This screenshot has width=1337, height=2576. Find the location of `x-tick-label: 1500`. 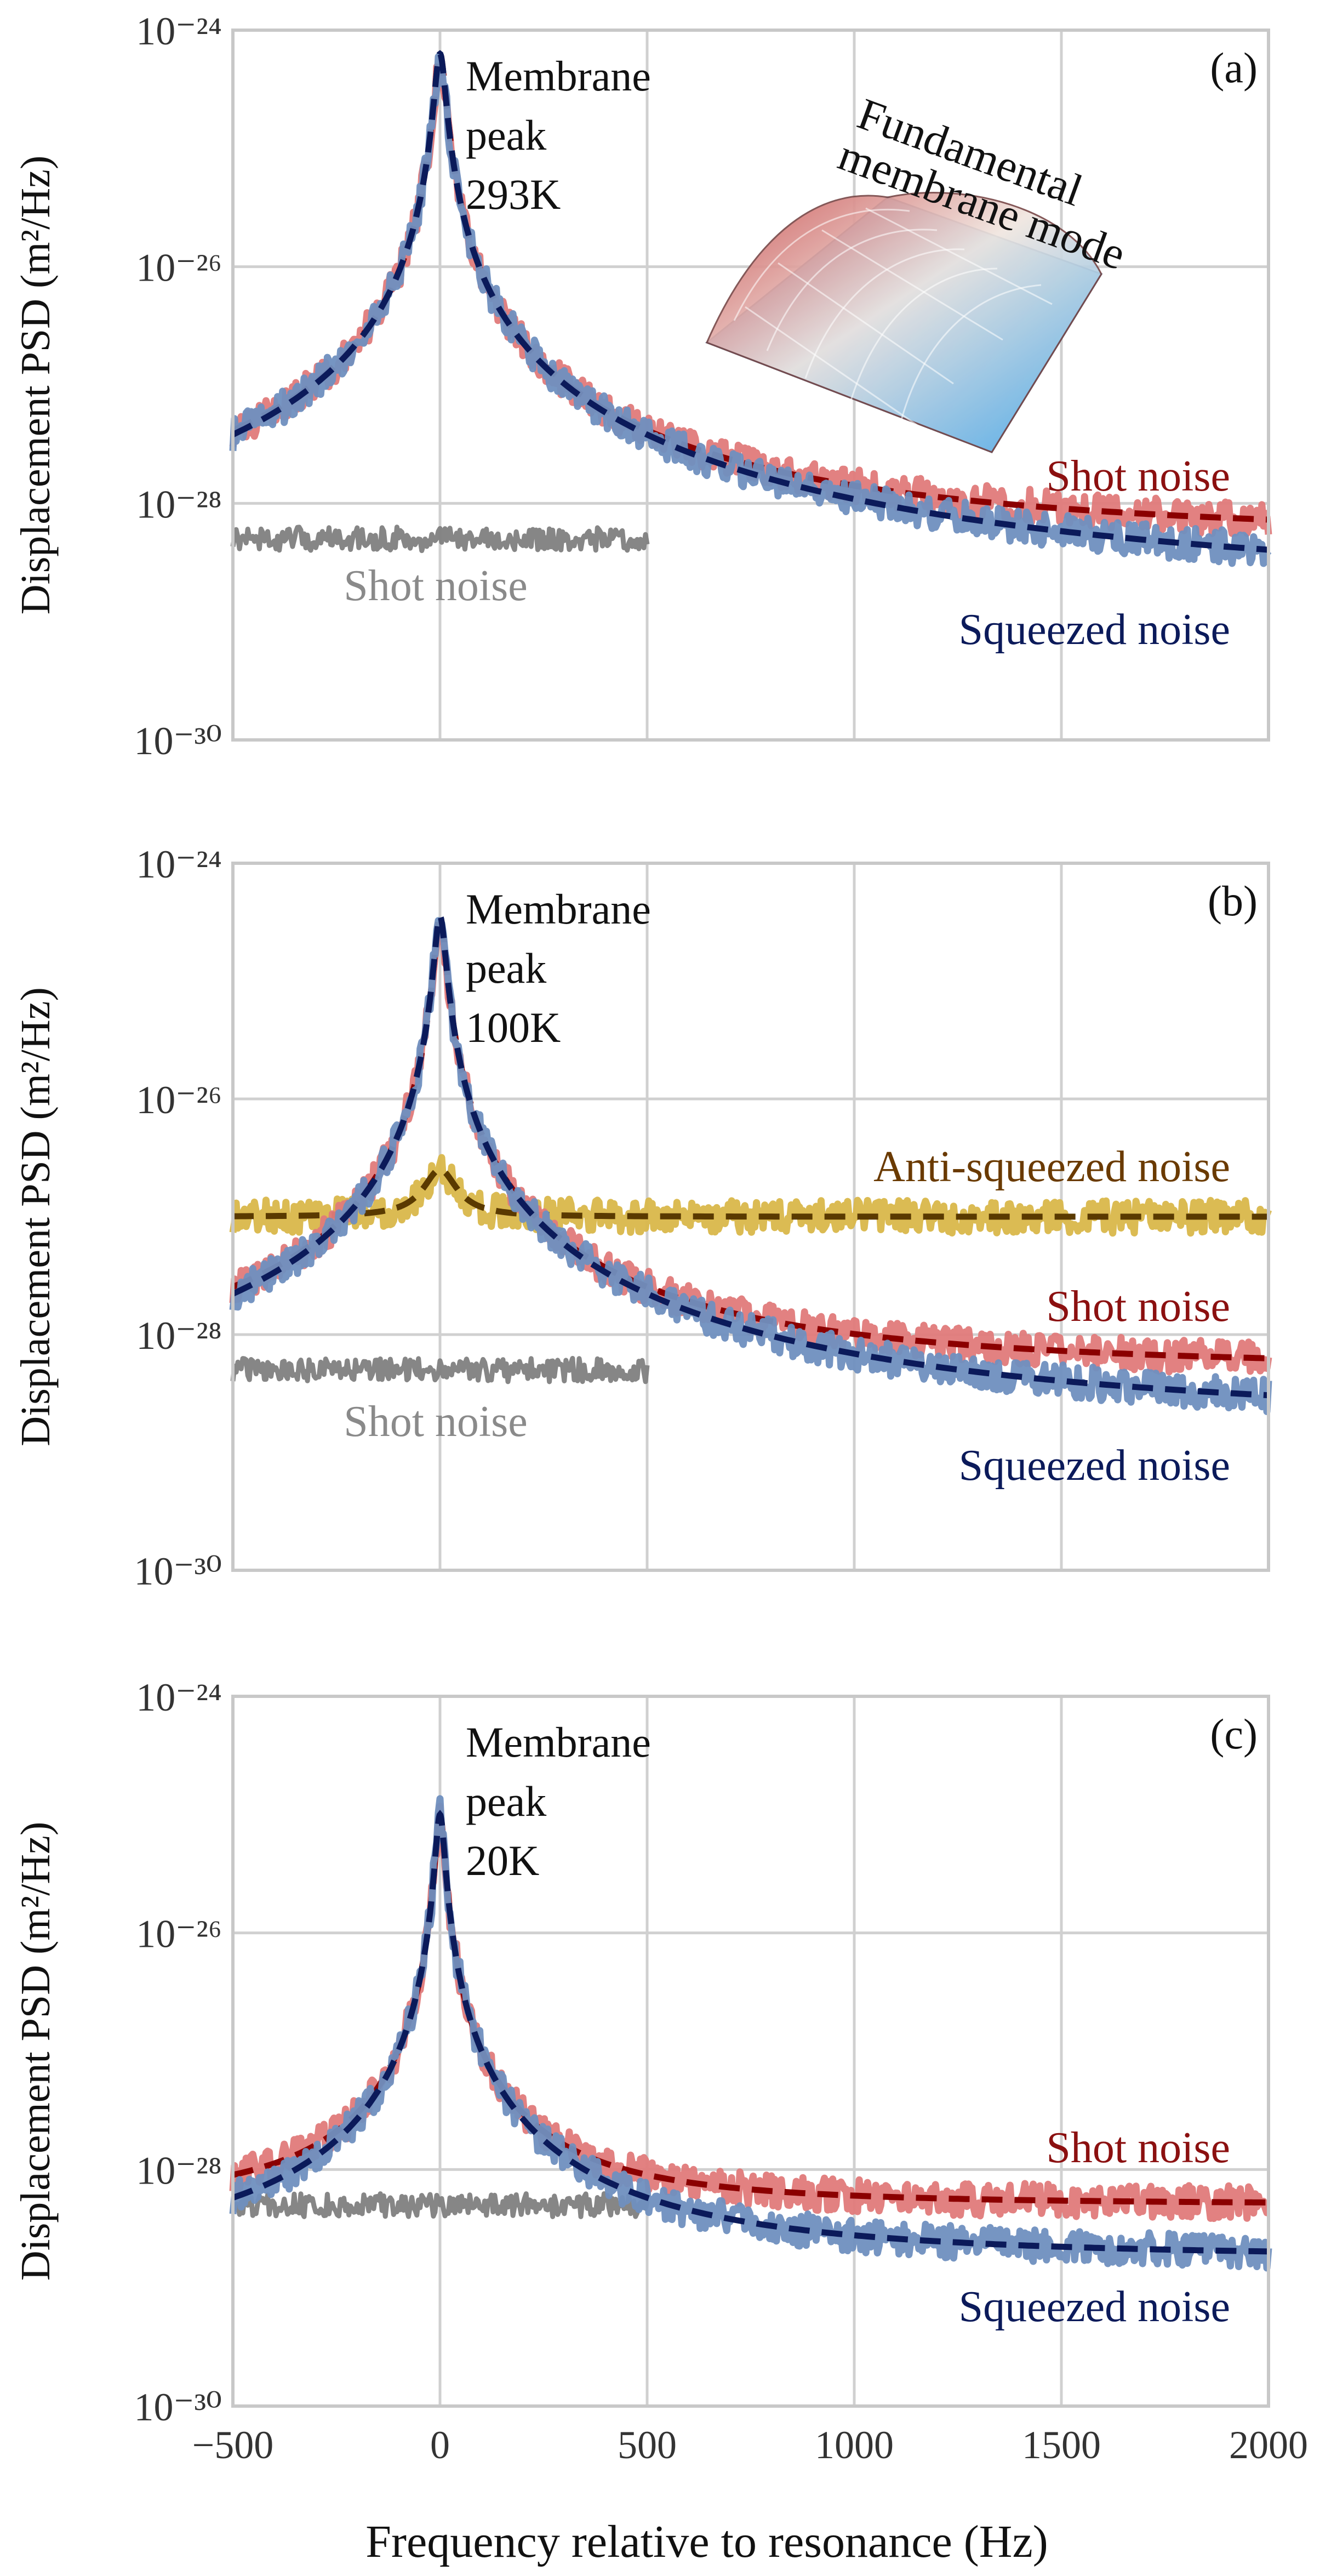

x-tick-label: 1500 is located at coordinates (1061, 2445).